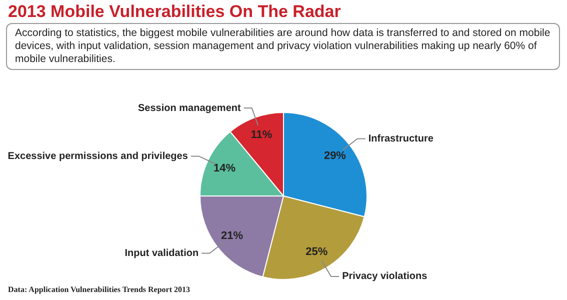  Describe the element at coordinates (261, 134) in the screenshot. I see `data-label: 11%` at that location.